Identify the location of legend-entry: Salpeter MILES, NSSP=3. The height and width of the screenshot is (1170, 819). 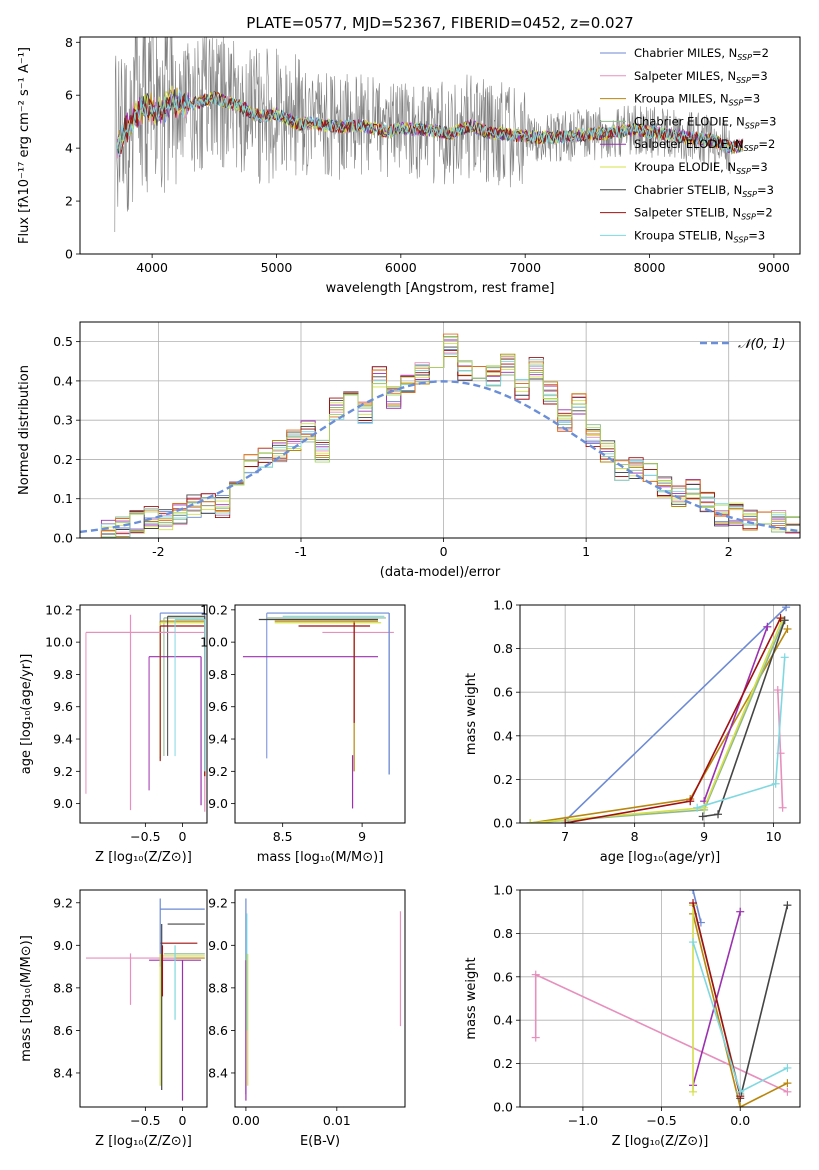
(701, 77).